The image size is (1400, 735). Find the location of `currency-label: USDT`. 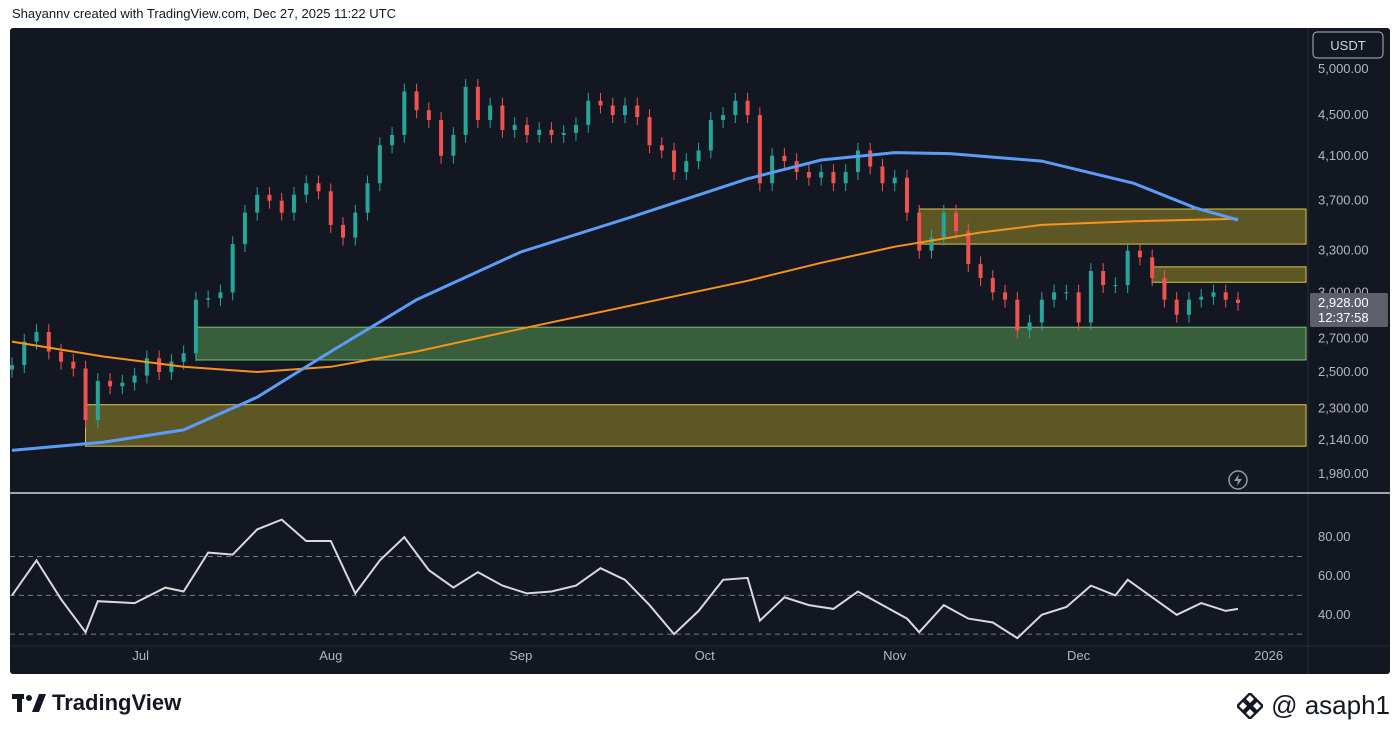

currency-label: USDT is located at coordinates (1347, 45).